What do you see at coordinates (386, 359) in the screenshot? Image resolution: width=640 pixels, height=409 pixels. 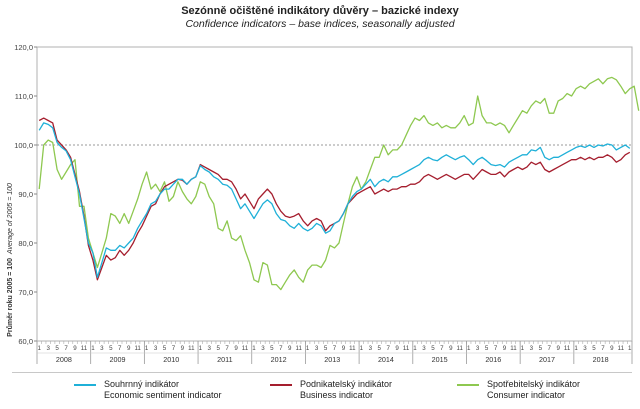 I see `year-label: 2014` at bounding box center [386, 359].